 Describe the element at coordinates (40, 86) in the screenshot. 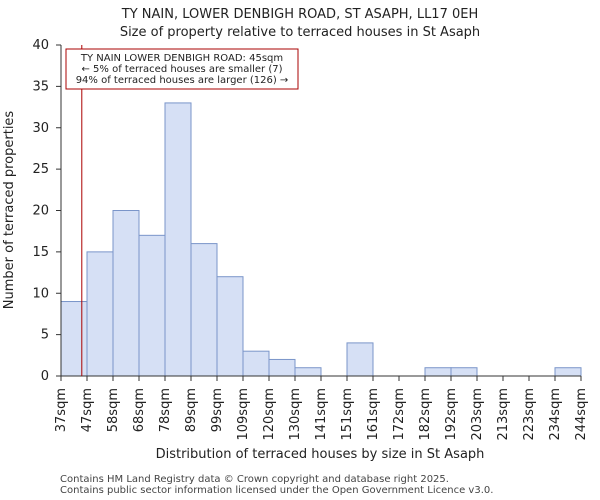

I see `y-tick-label: 35` at that location.